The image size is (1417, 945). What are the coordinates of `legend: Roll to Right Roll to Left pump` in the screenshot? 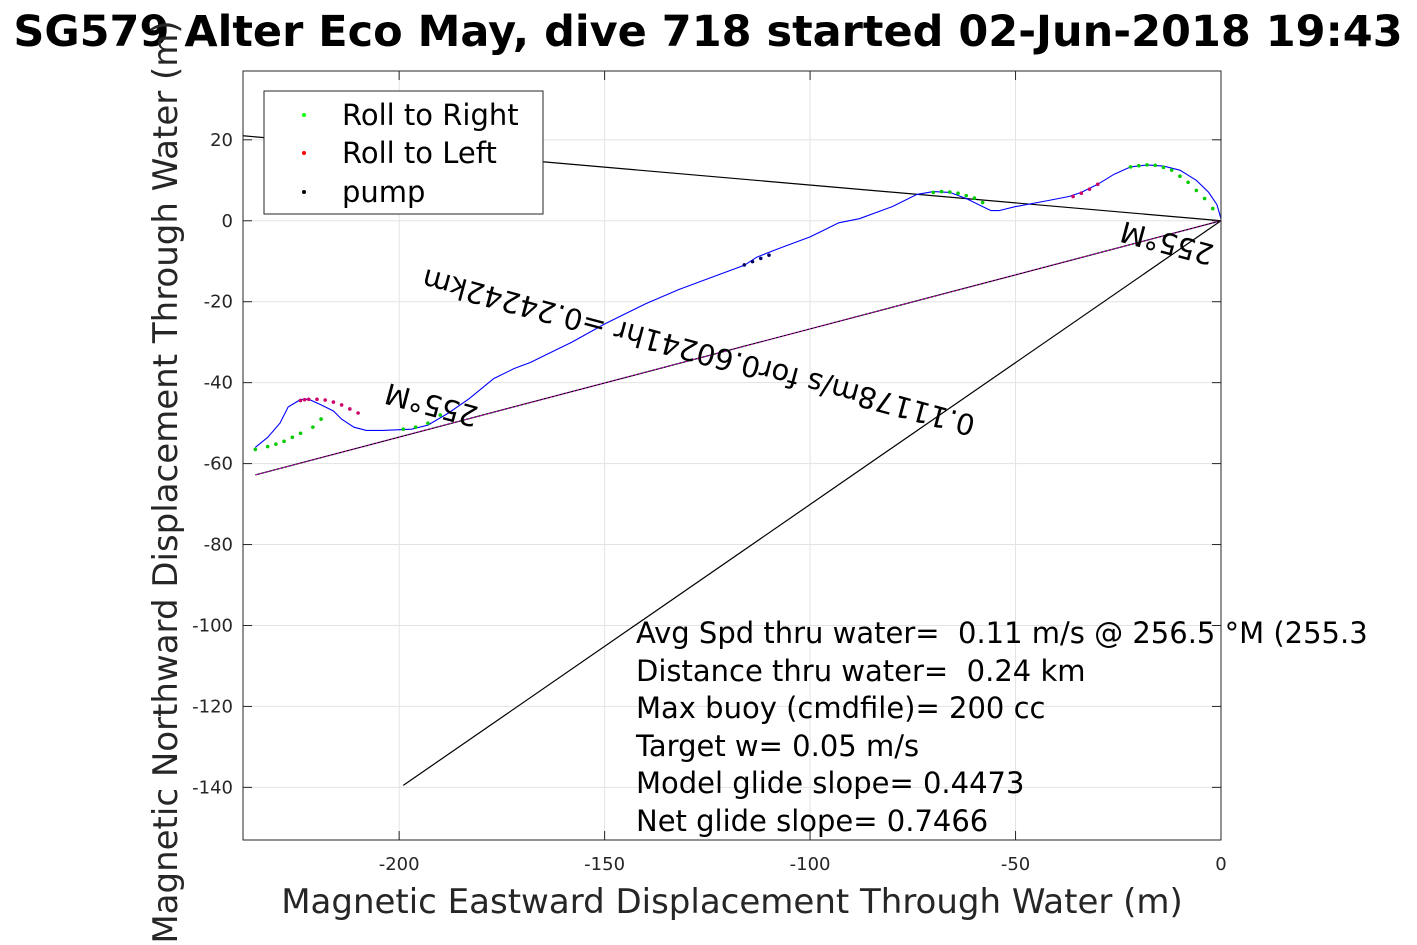 It's located at (403, 152).